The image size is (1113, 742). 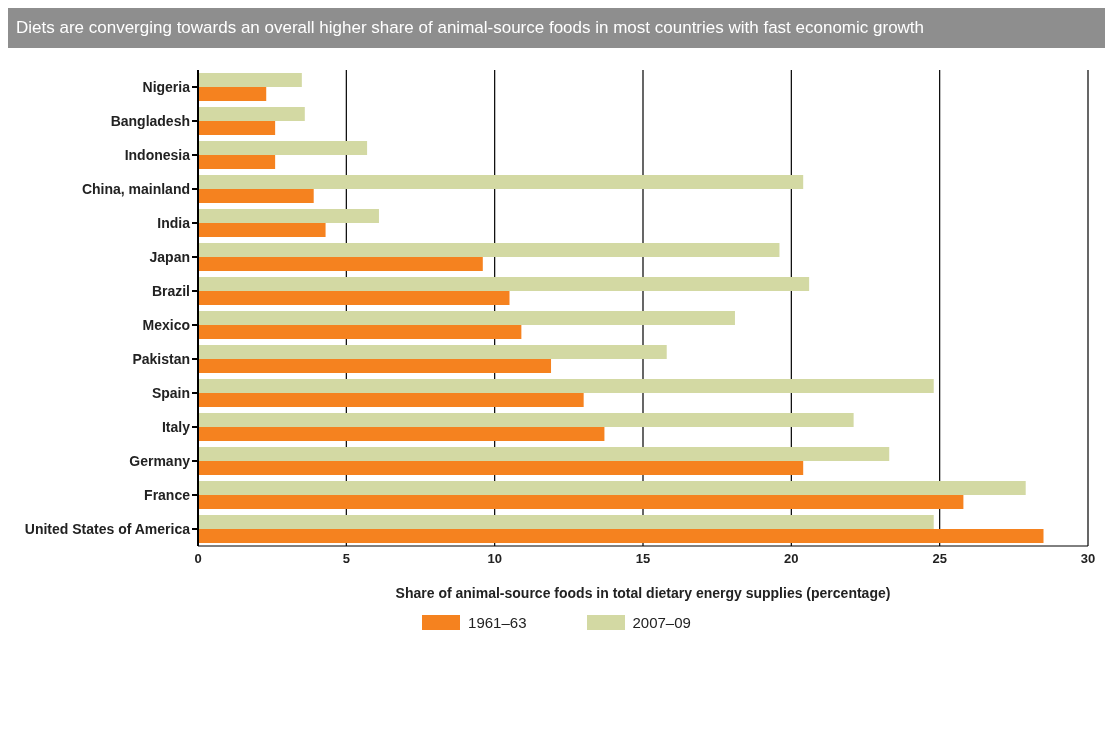 I want to click on chart-title: Diets are converging towards an overall higher share of animal-source foods in most countries with fast economic growth, so click(x=556, y=28).